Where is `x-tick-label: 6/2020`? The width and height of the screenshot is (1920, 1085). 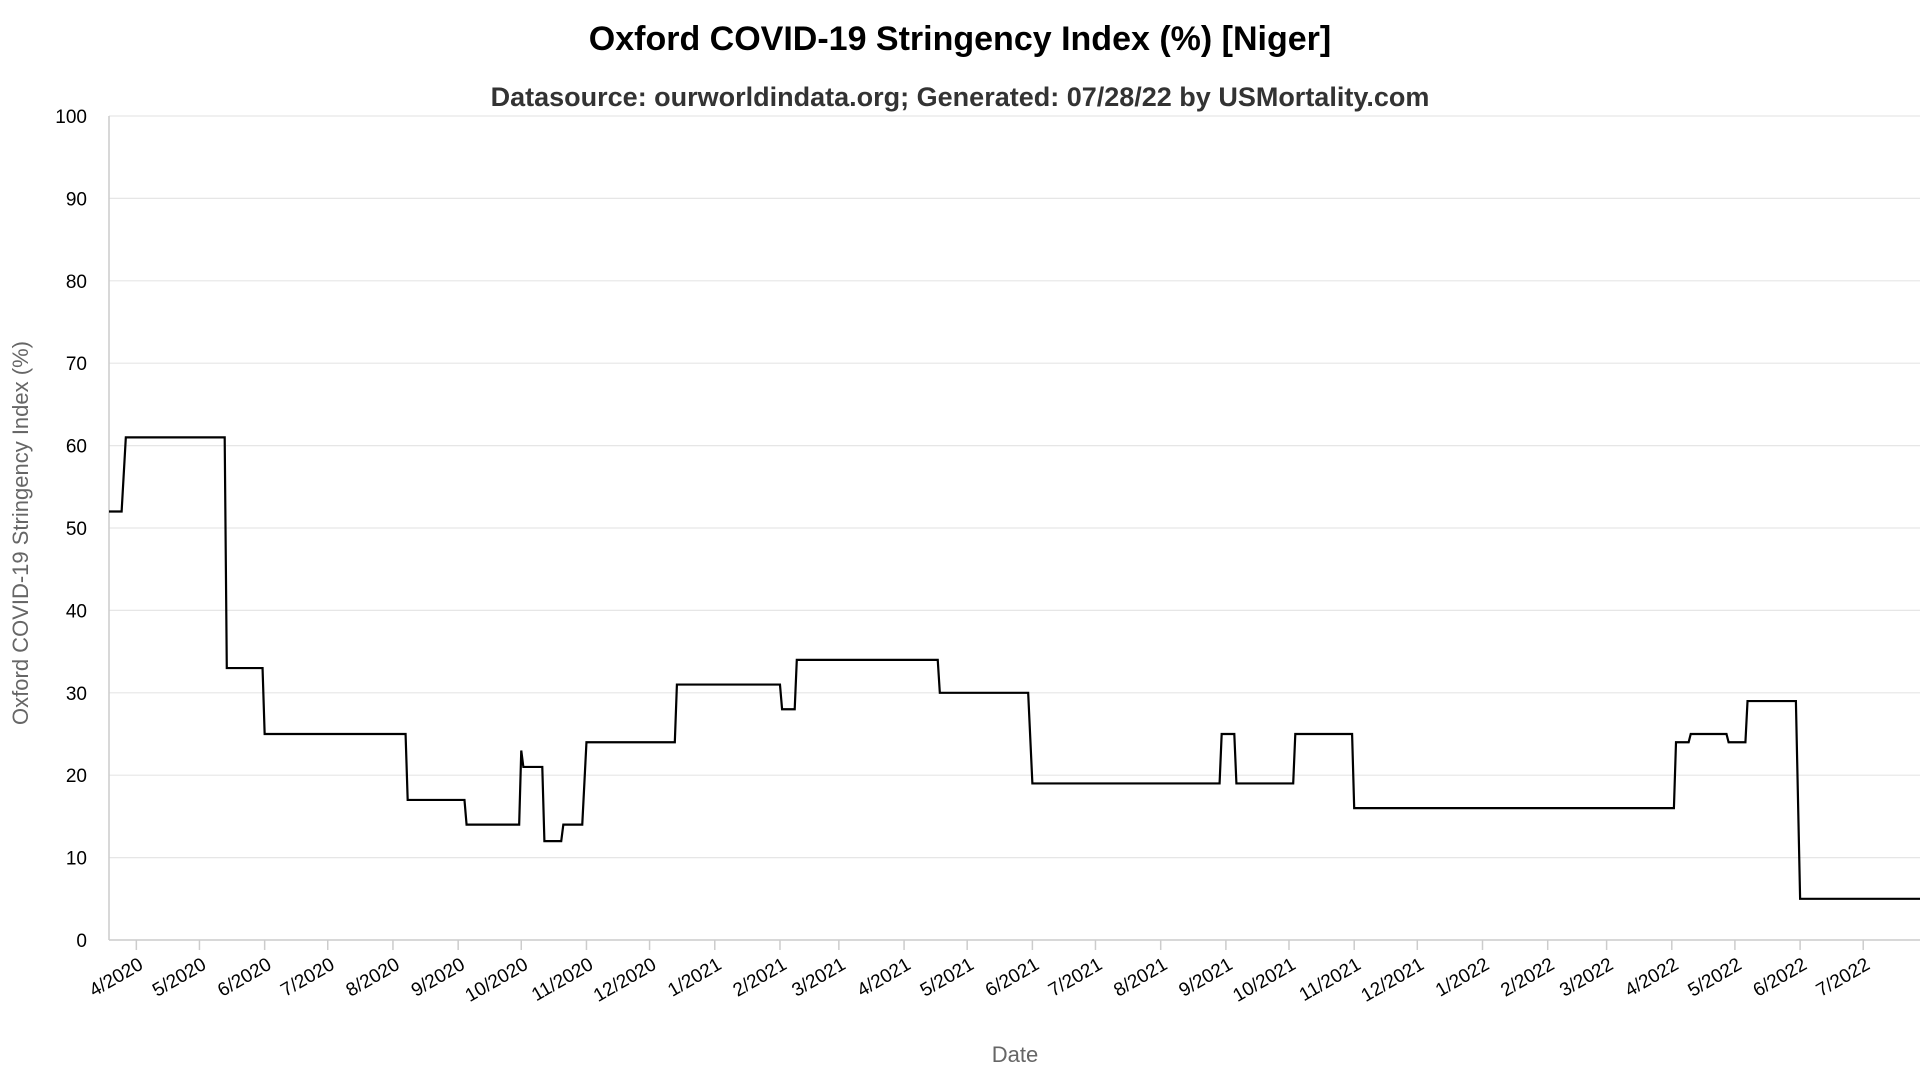 x-tick-label: 6/2020 is located at coordinates (244, 977).